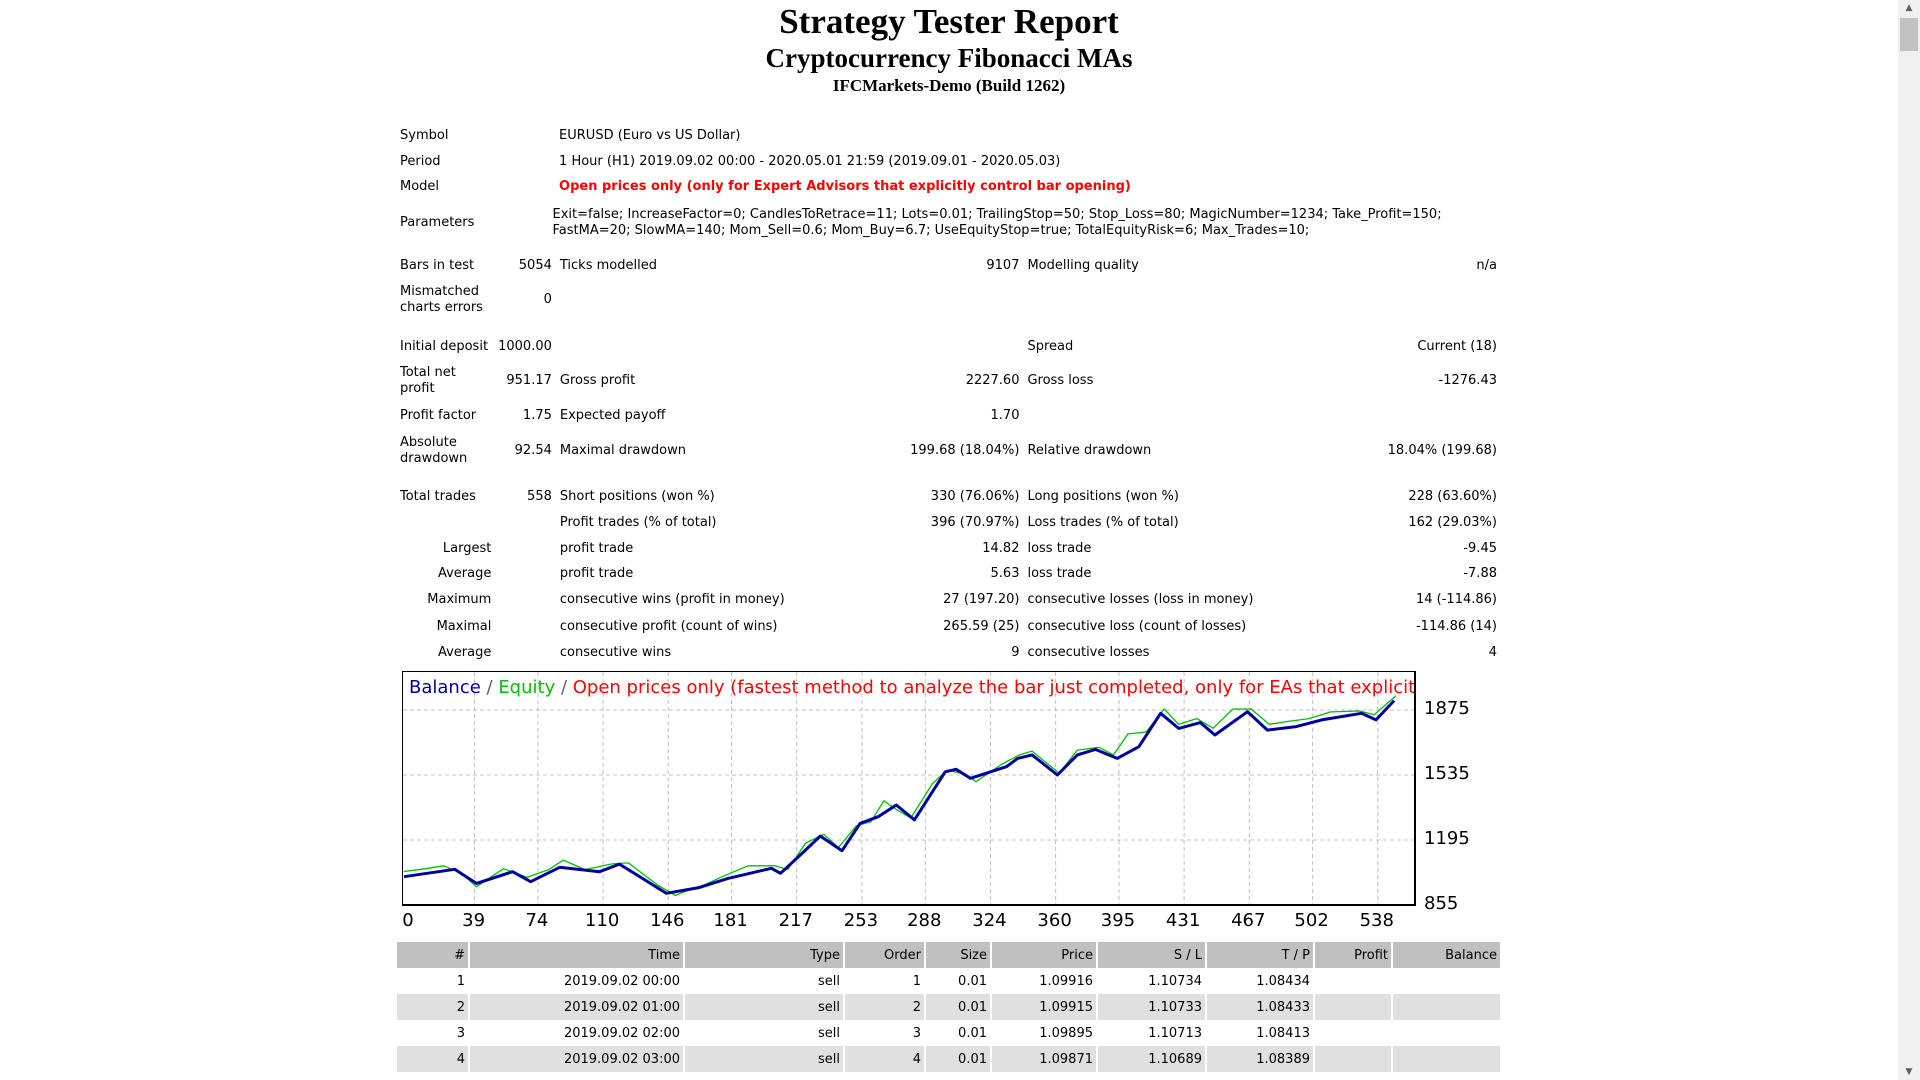 The width and height of the screenshot is (1920, 1080). What do you see at coordinates (1467, 380) in the screenshot?
I see `stat-value: -1276.43` at bounding box center [1467, 380].